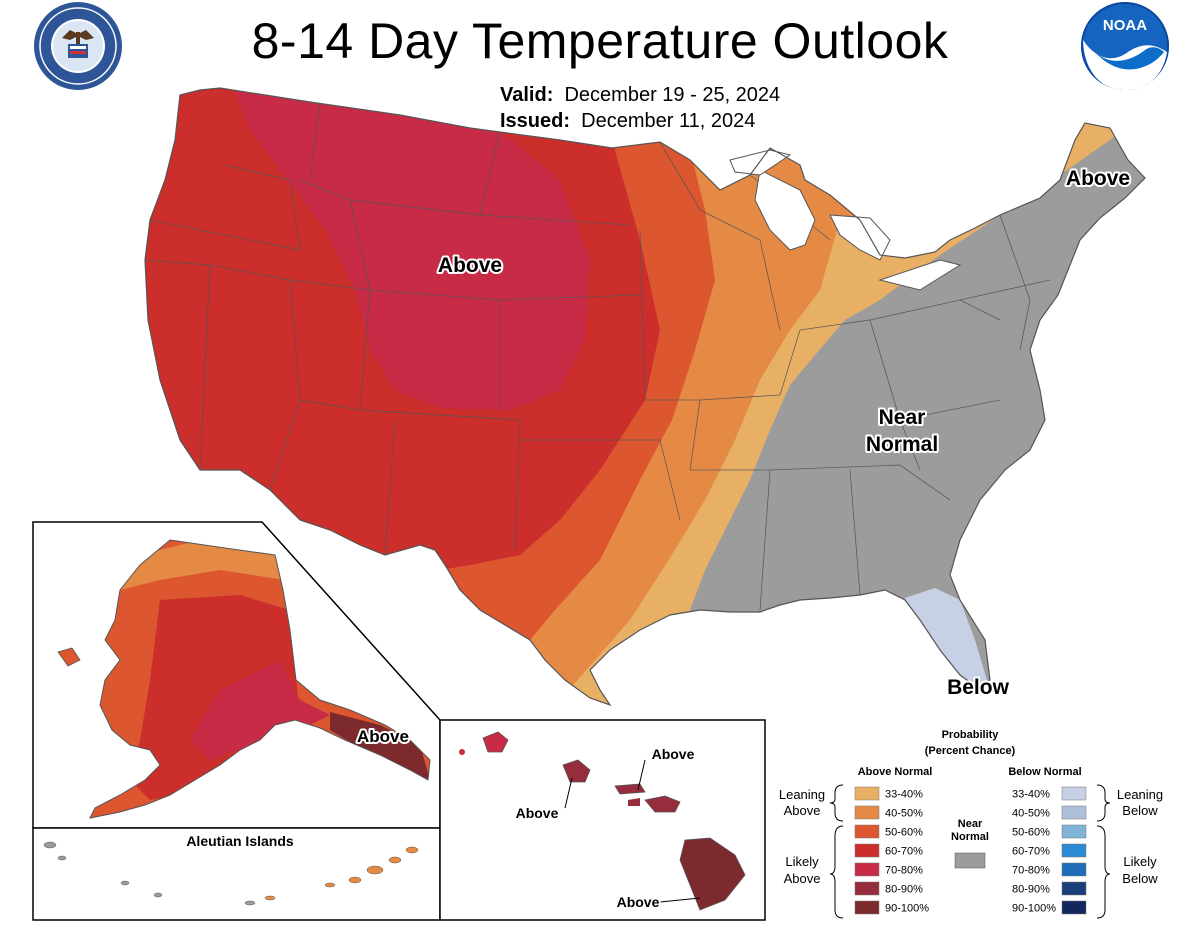 The image size is (1200, 927). Describe the element at coordinates (904, 852) in the screenshot. I see `legend-above-range-3: 60-70%` at that location.